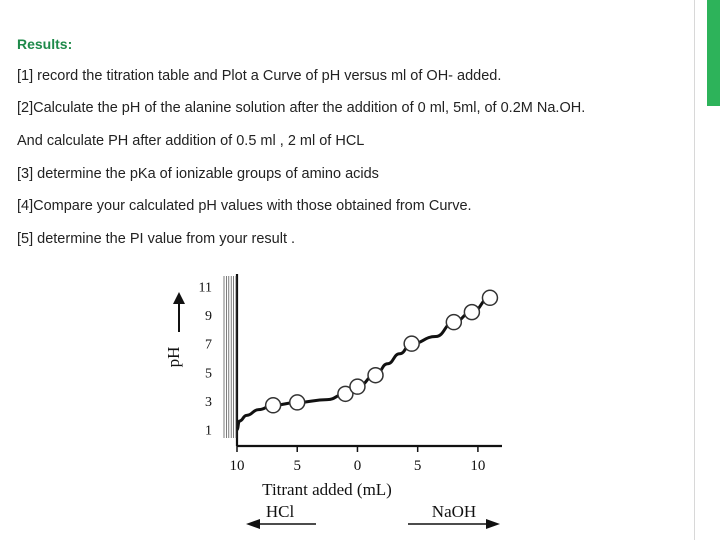 The width and height of the screenshot is (720, 540). What do you see at coordinates (713, 53) in the screenshot?
I see `accent-bar` at bounding box center [713, 53].